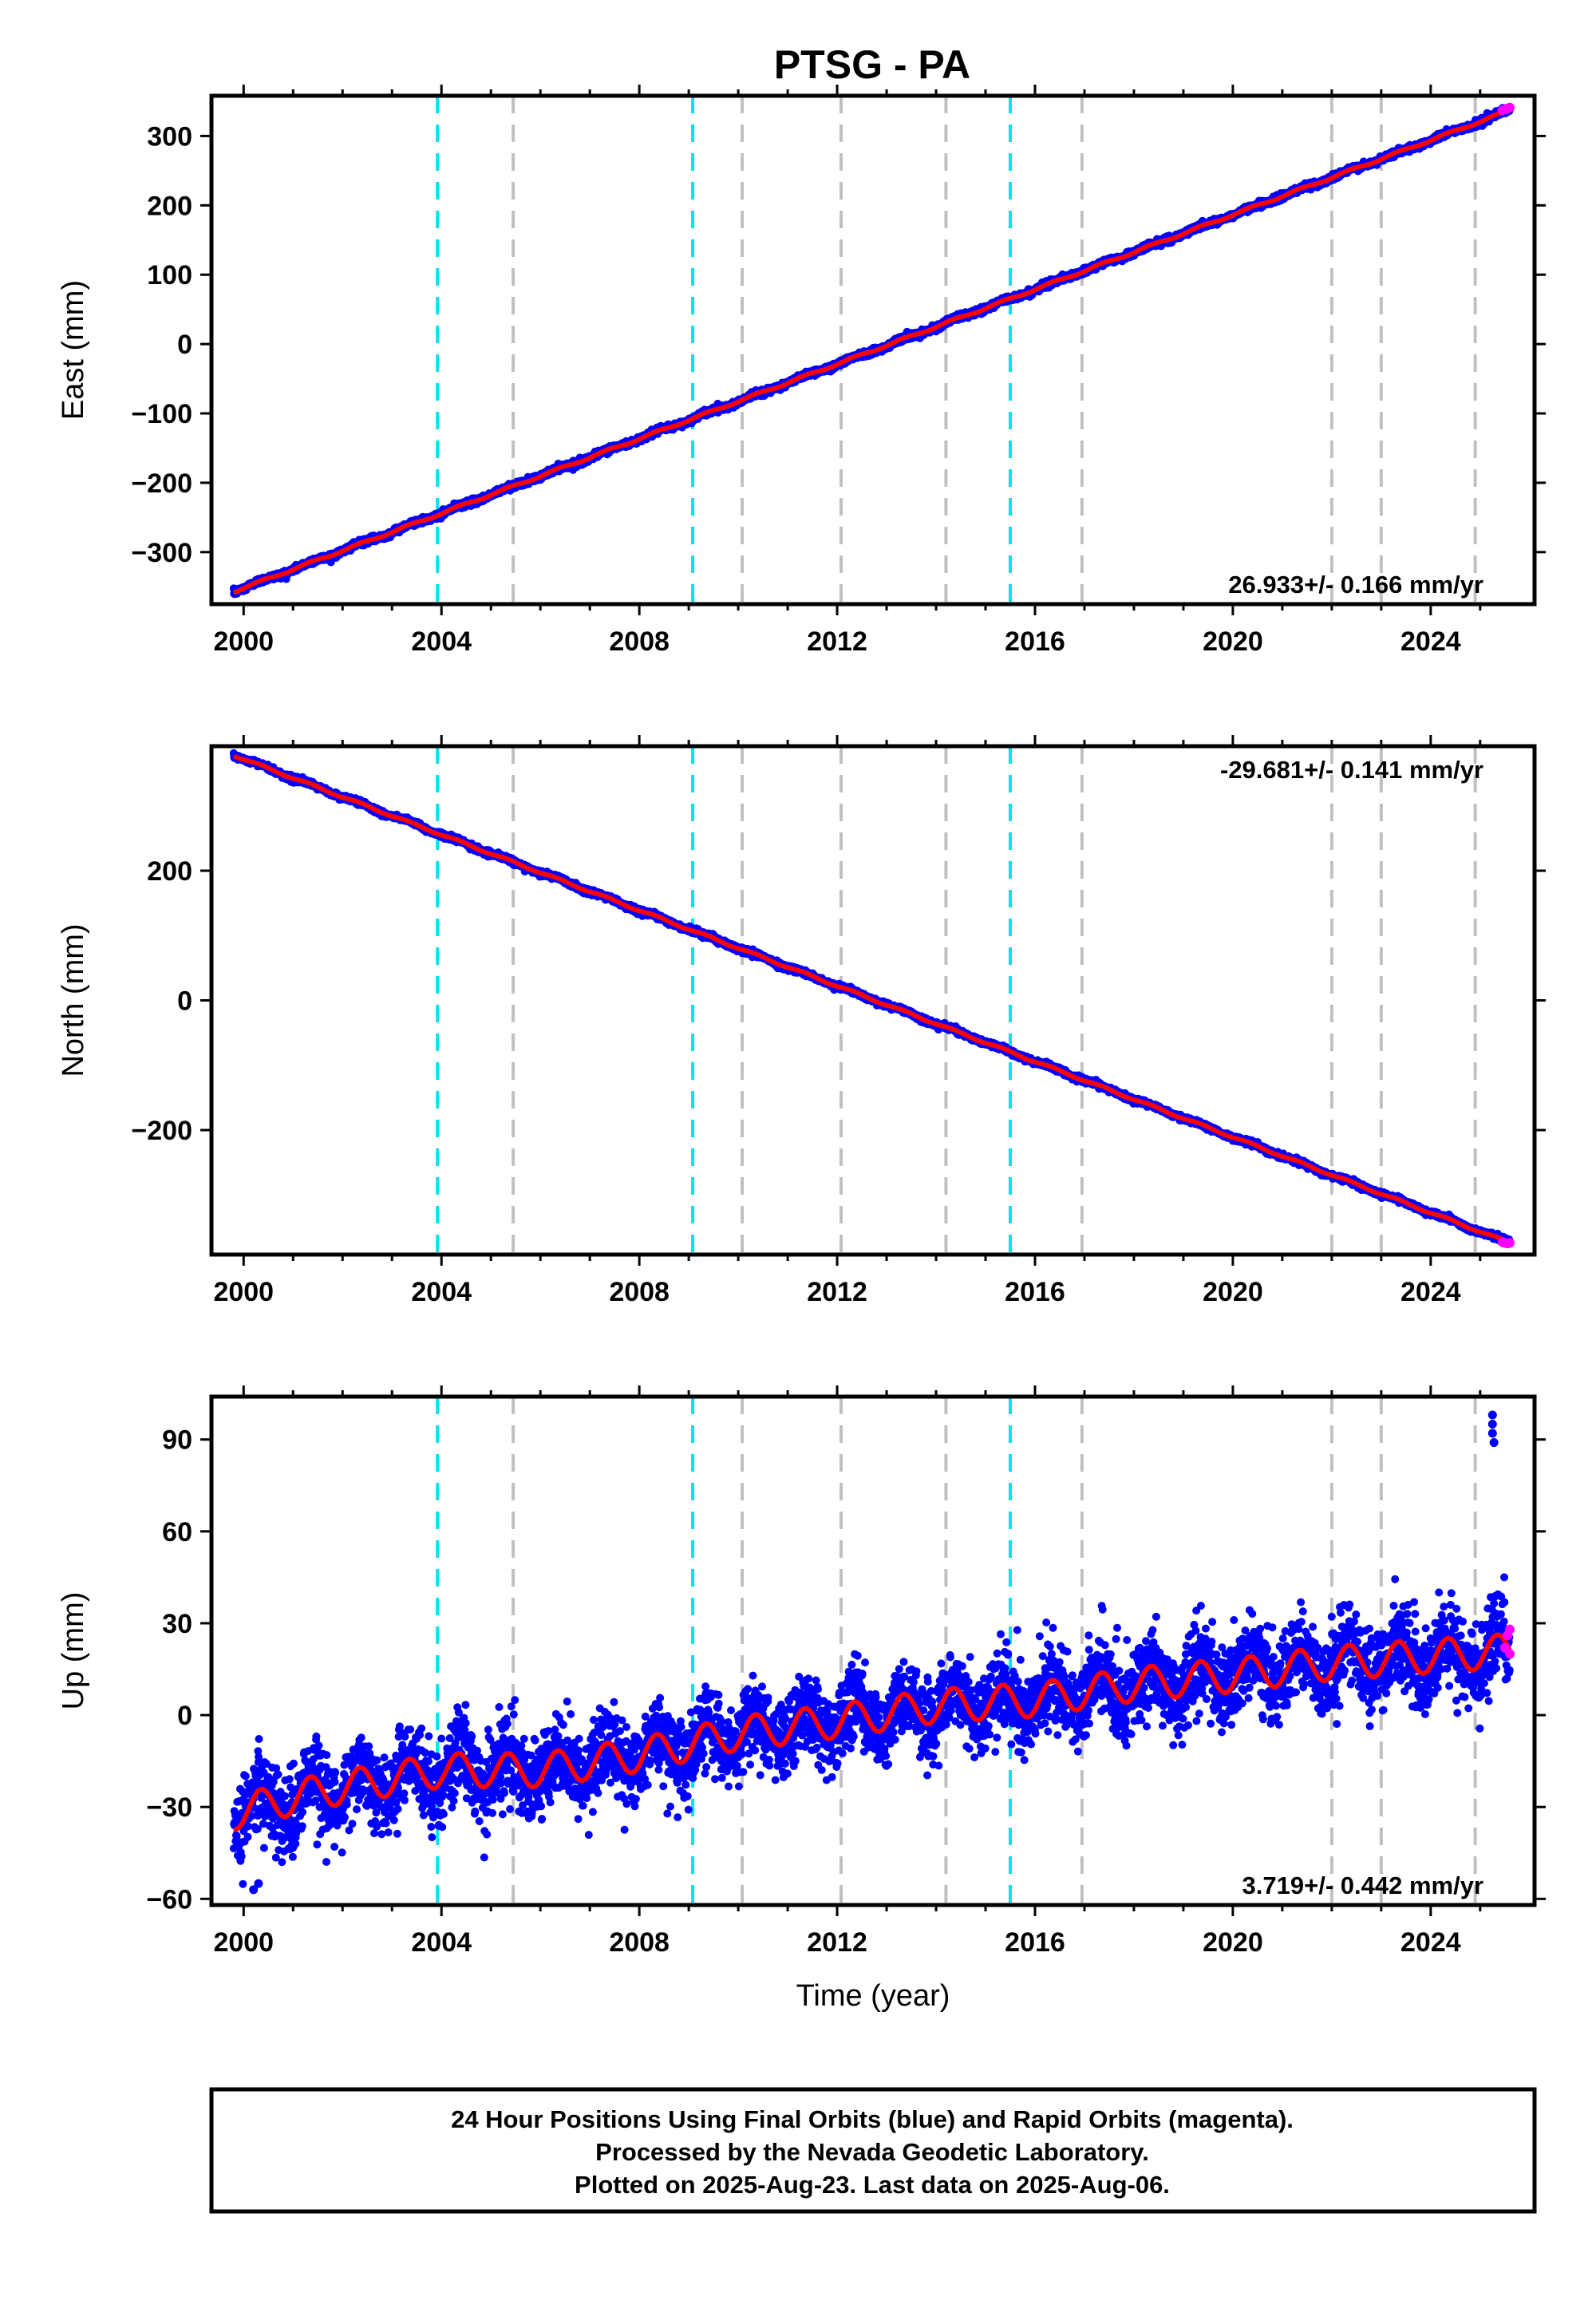 The width and height of the screenshot is (1596, 2316). What do you see at coordinates (441, 641) in the screenshot?
I see `x-tick-label-east-1: 2004` at bounding box center [441, 641].